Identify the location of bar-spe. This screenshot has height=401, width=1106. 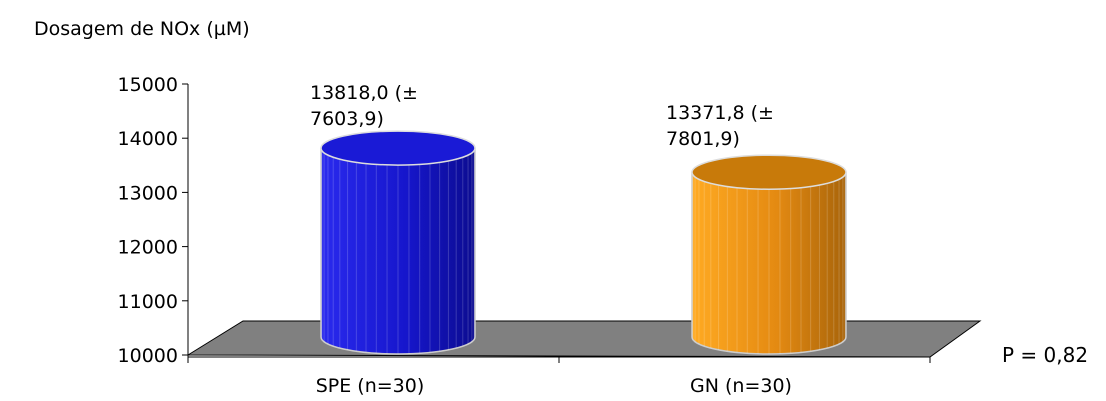
(398, 242).